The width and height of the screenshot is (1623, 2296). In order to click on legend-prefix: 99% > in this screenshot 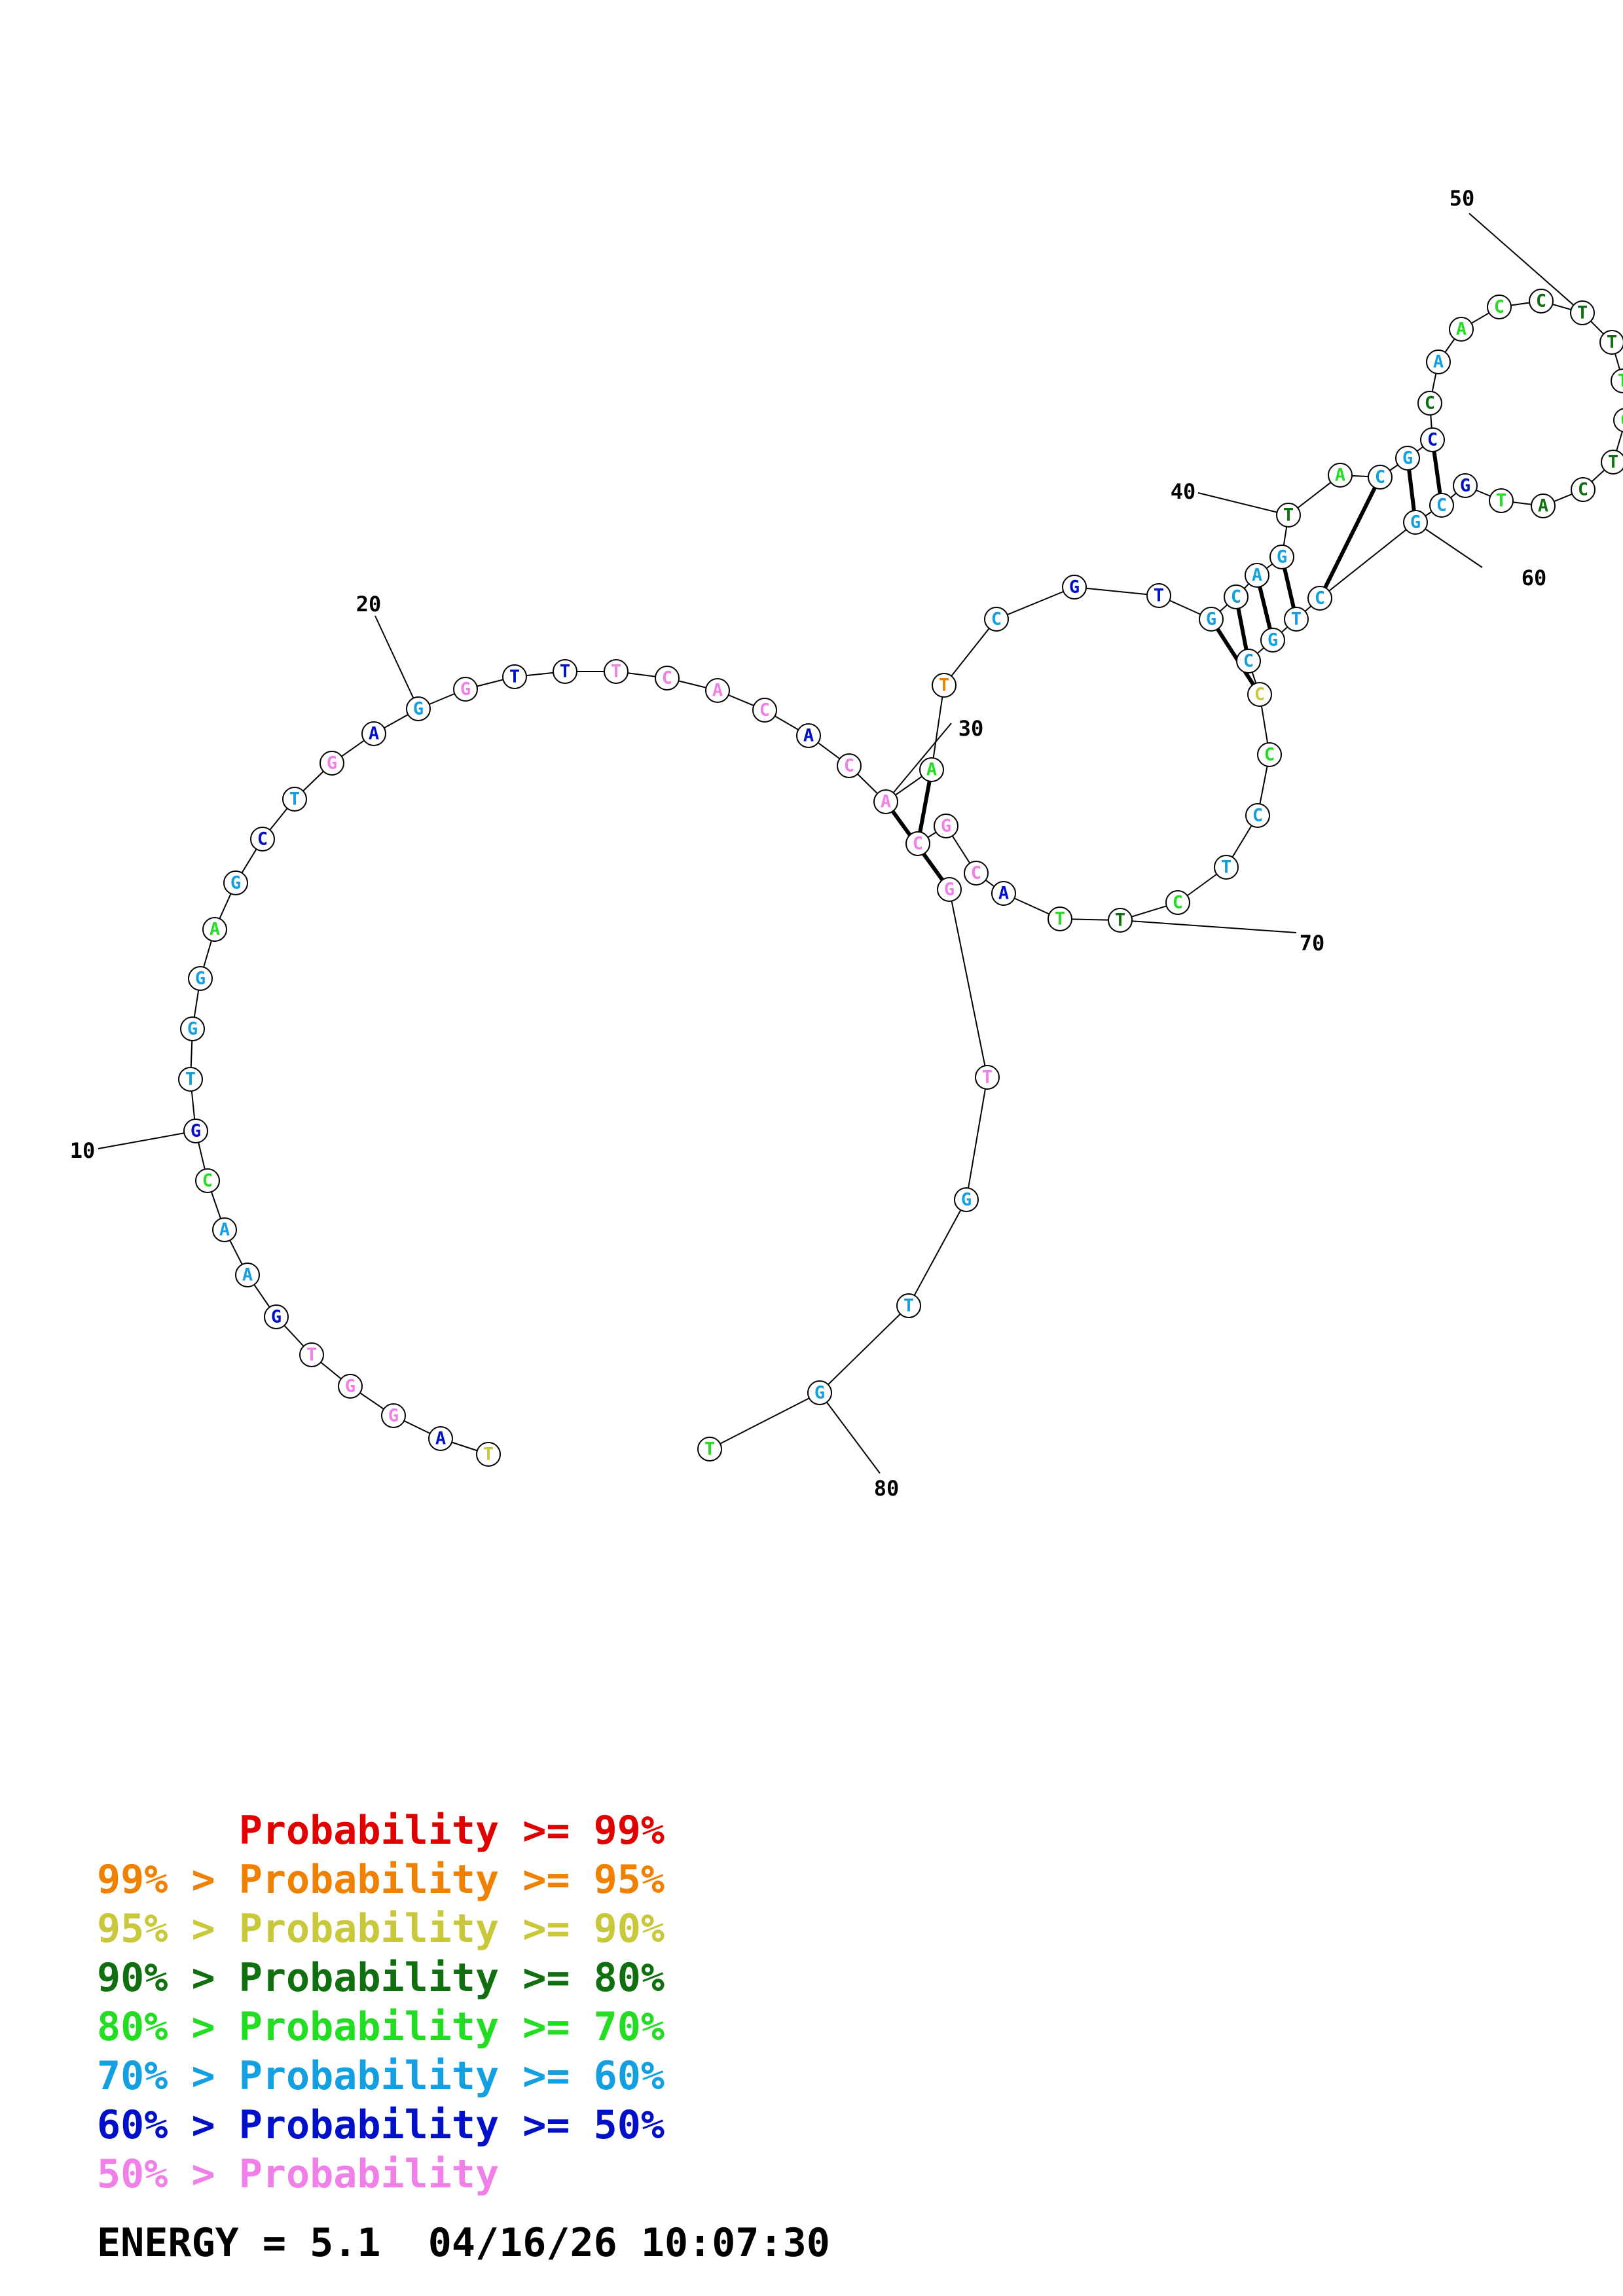, I will do `click(168, 1880)`.